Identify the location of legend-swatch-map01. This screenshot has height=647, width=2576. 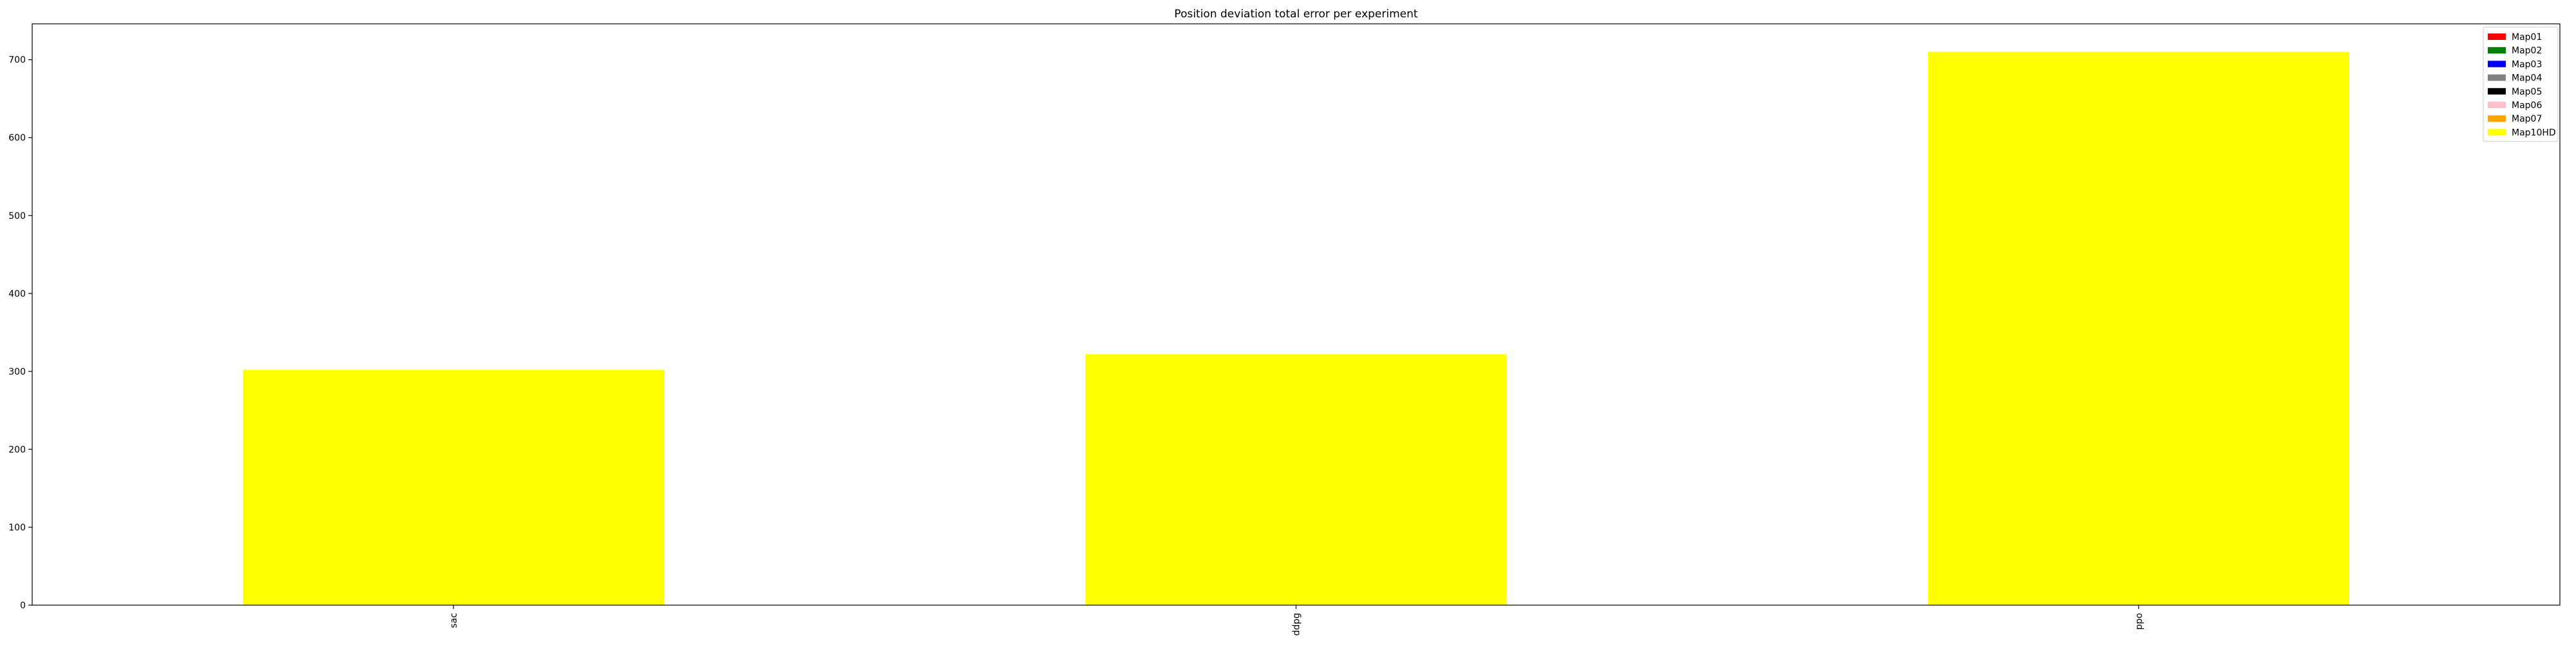
(2497, 36).